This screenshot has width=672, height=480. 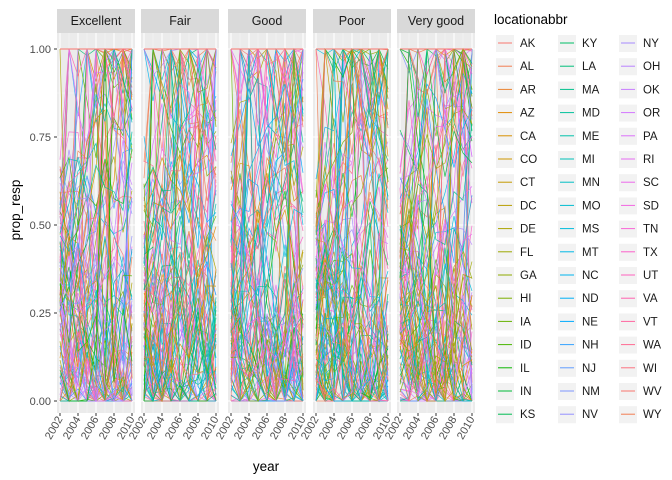 I want to click on legend-item: MN, so click(x=579, y=183).